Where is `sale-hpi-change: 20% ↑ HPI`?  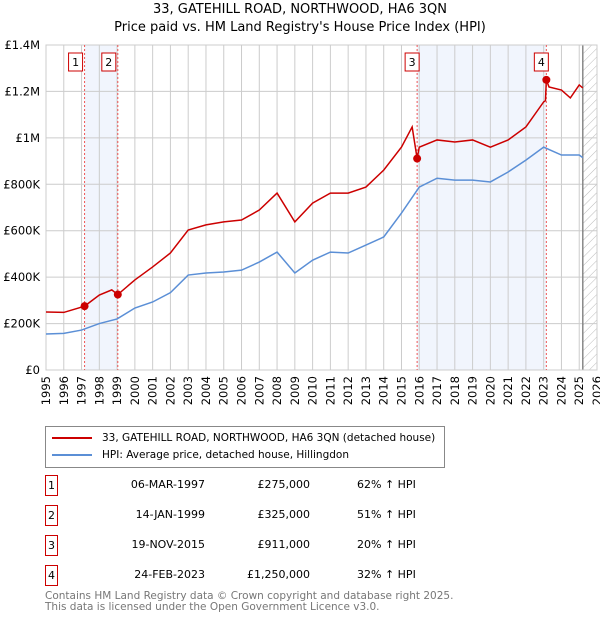
sale-hpi-change: 20% ↑ HPI is located at coordinates (386, 544).